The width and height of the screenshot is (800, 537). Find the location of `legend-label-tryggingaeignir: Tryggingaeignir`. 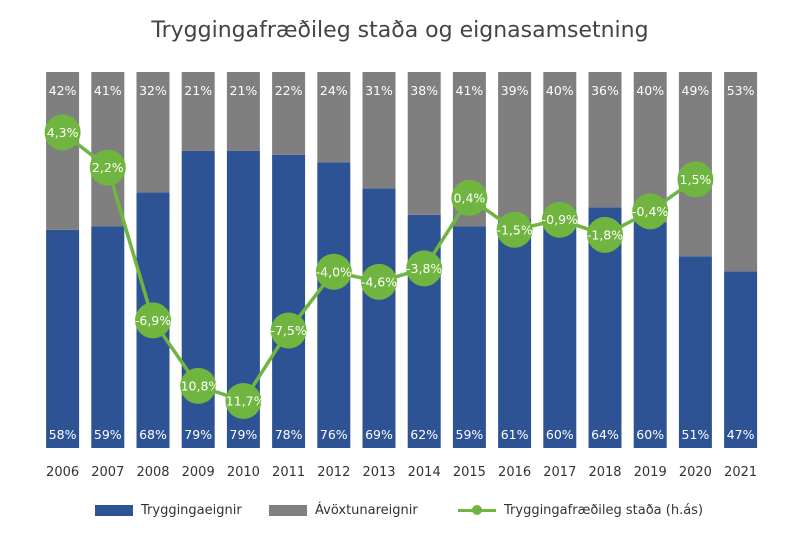

legend-label-tryggingaeignir: Tryggingaeignir is located at coordinates (191, 510).